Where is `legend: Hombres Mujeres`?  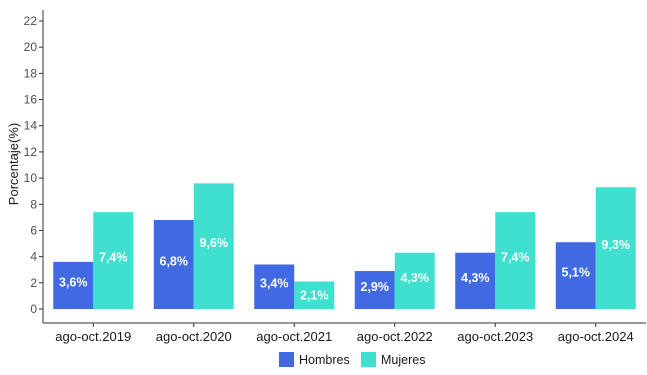 legend: Hombres Mujeres is located at coordinates (352, 359).